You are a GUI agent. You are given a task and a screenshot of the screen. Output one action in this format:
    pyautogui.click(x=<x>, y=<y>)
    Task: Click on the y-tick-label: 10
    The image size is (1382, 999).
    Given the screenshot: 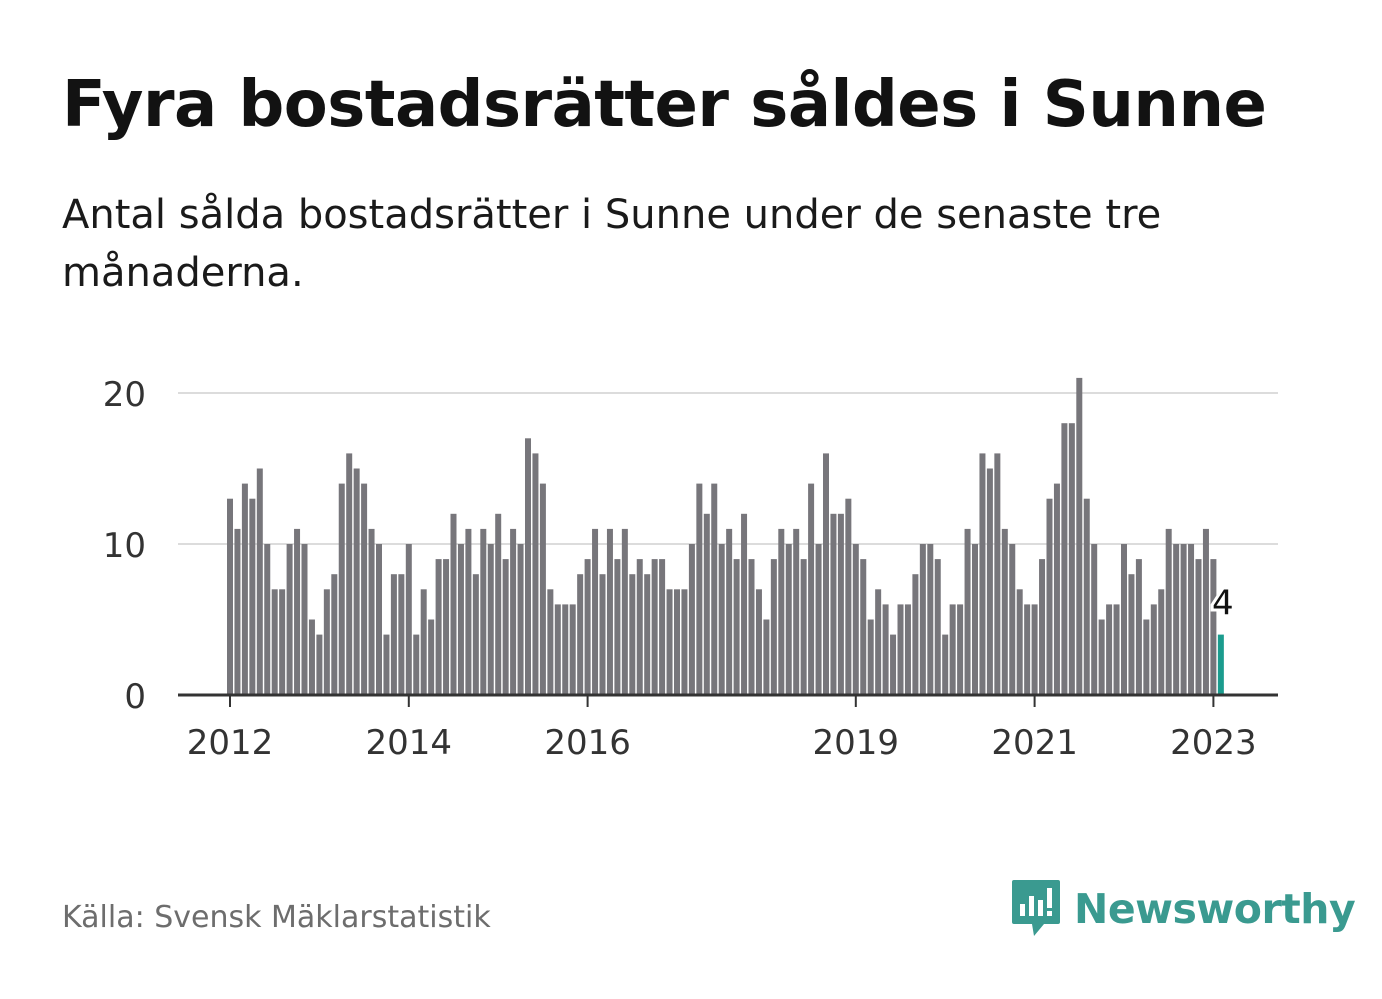 What is the action you would take?
    pyautogui.click(x=124, y=546)
    